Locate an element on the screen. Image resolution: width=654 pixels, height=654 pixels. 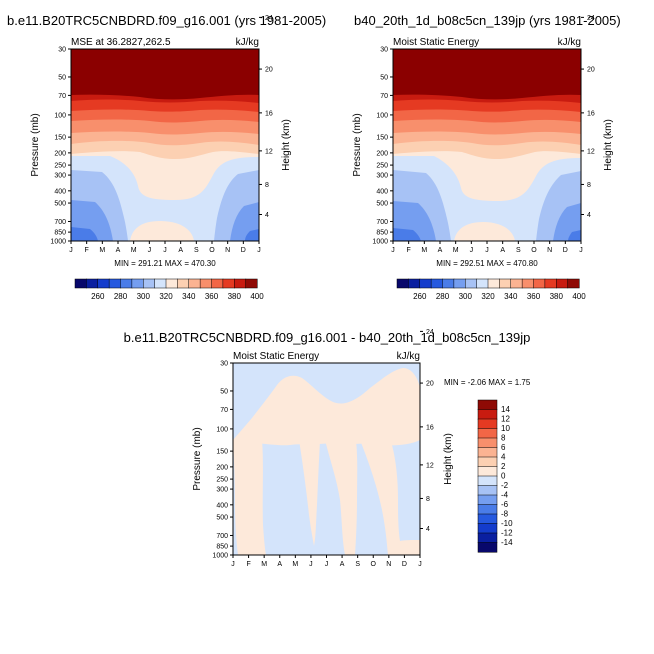
y-tick-label: 100 is located at coordinates (222, 429).